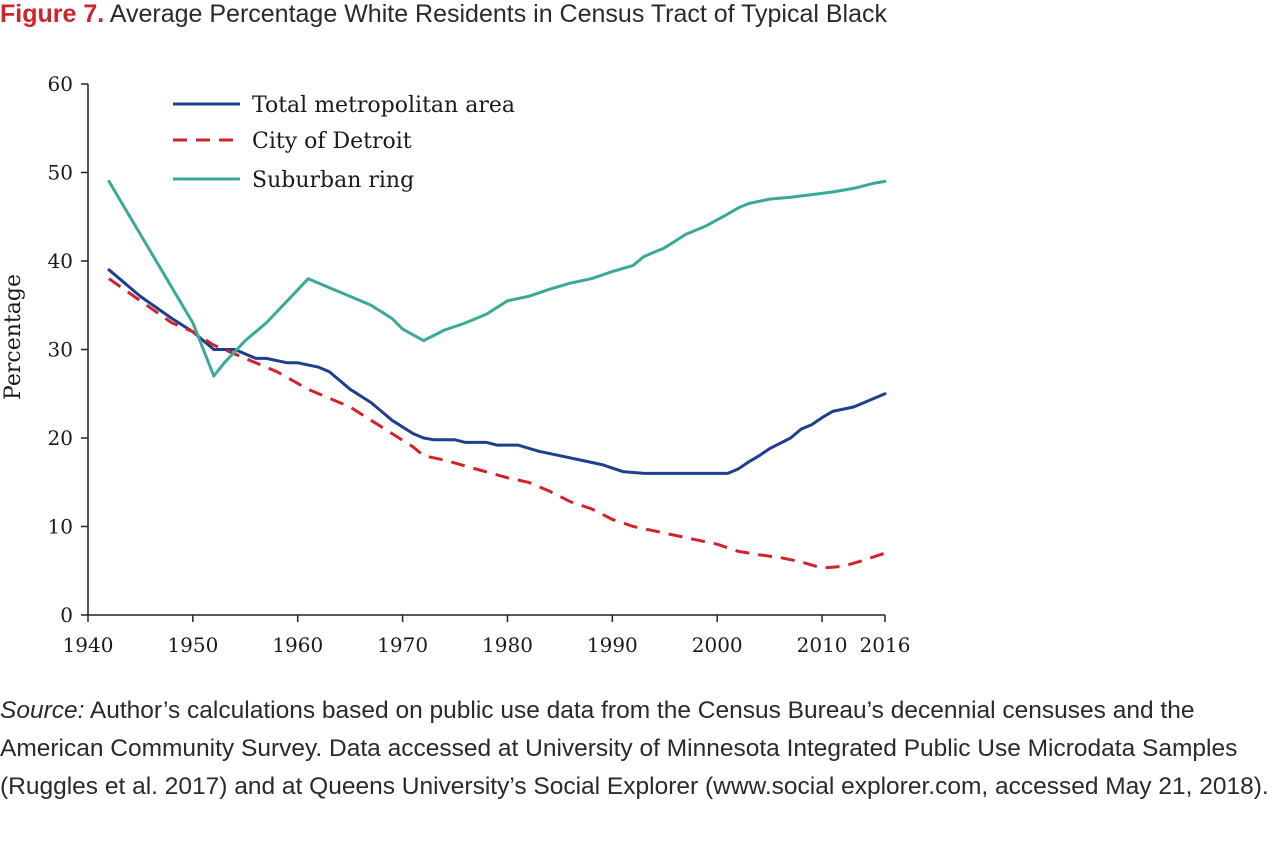 Image resolution: width=1280 pixels, height=844 pixels. I want to click on y-tick-label: 20, so click(60, 438).